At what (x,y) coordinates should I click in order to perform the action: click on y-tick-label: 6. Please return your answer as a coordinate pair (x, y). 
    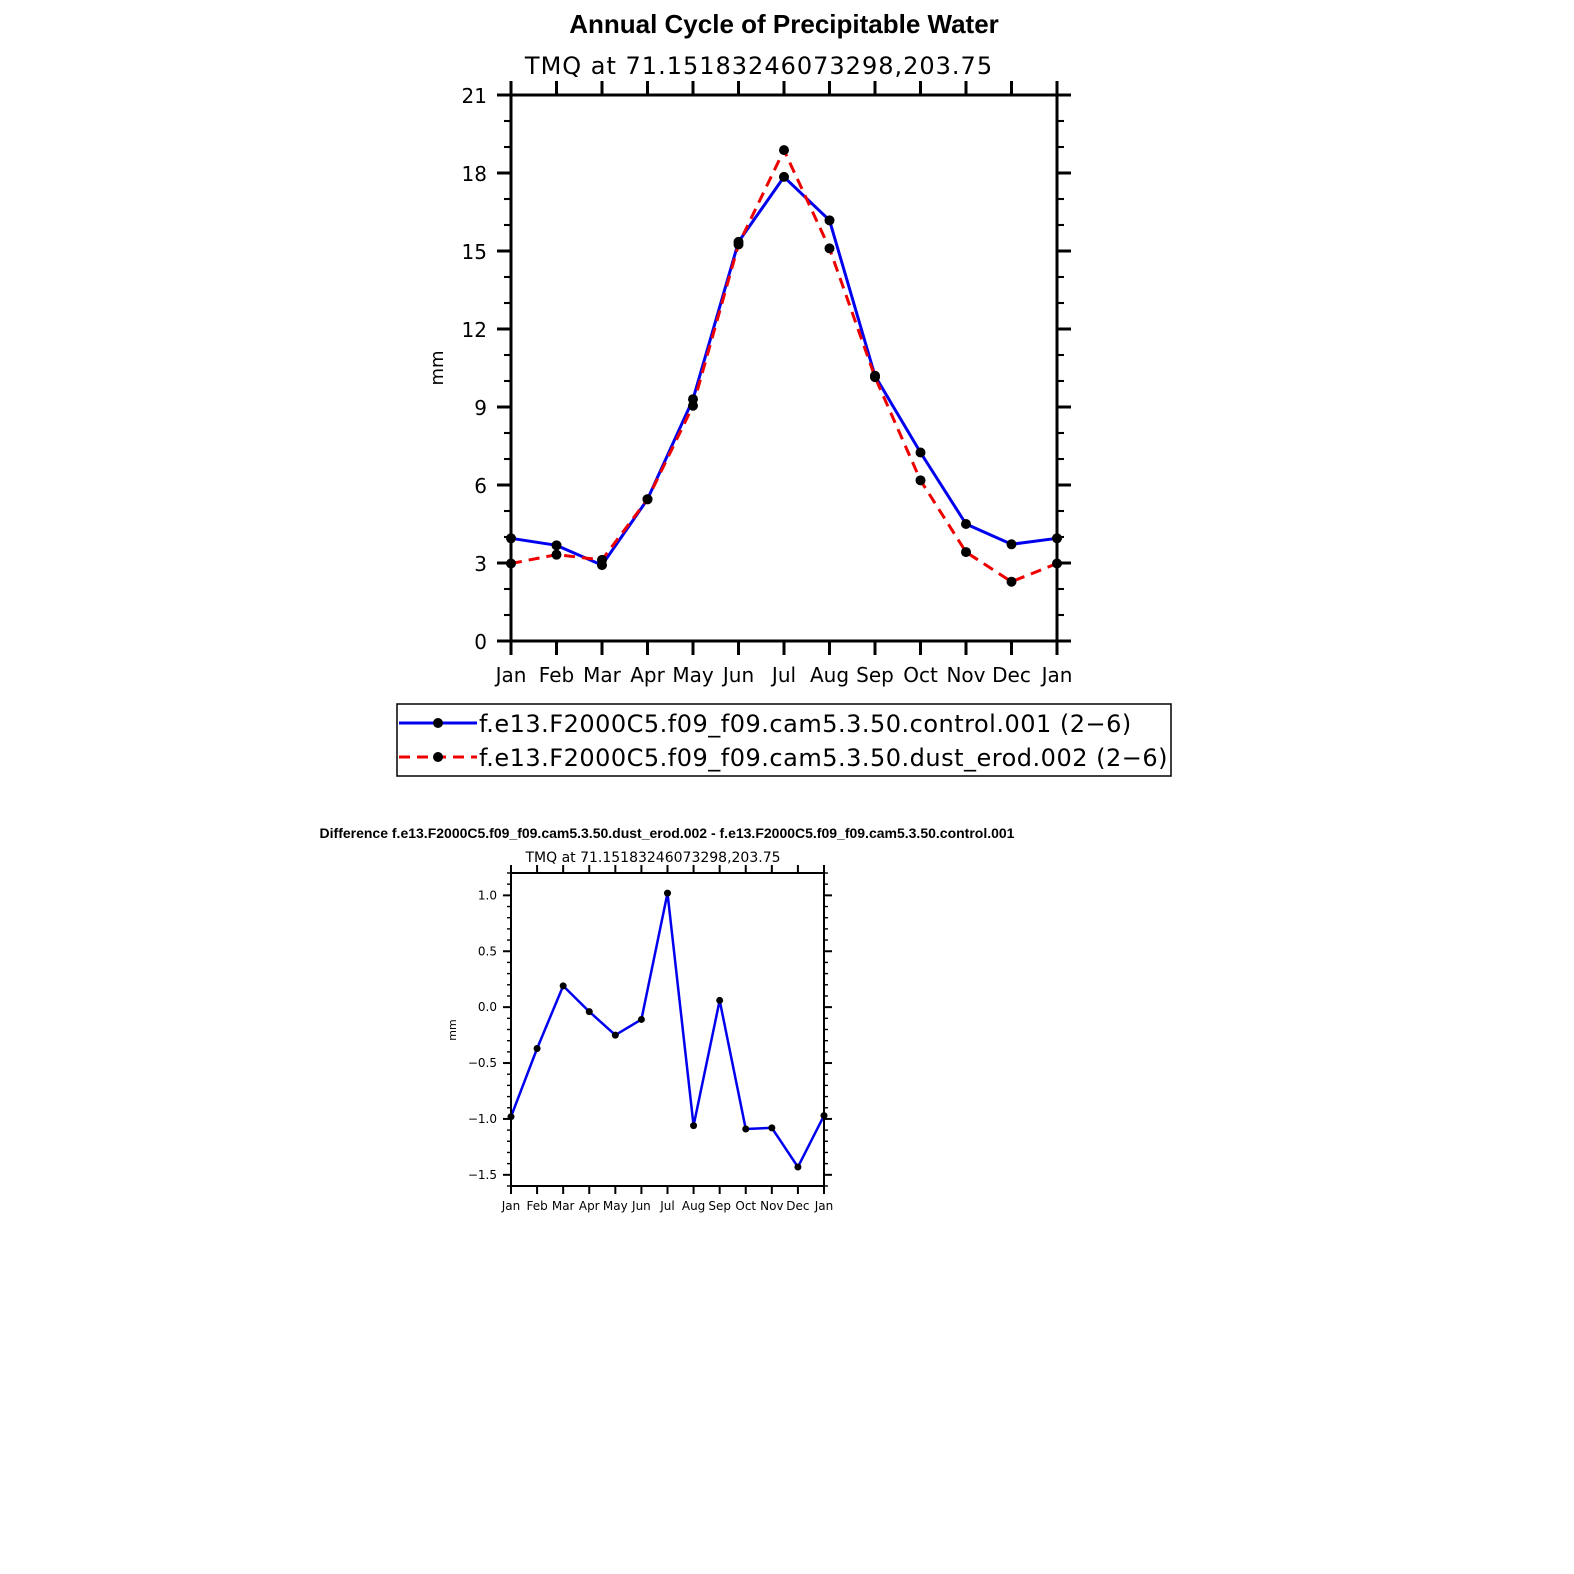
    Looking at the image, I should click on (480, 486).